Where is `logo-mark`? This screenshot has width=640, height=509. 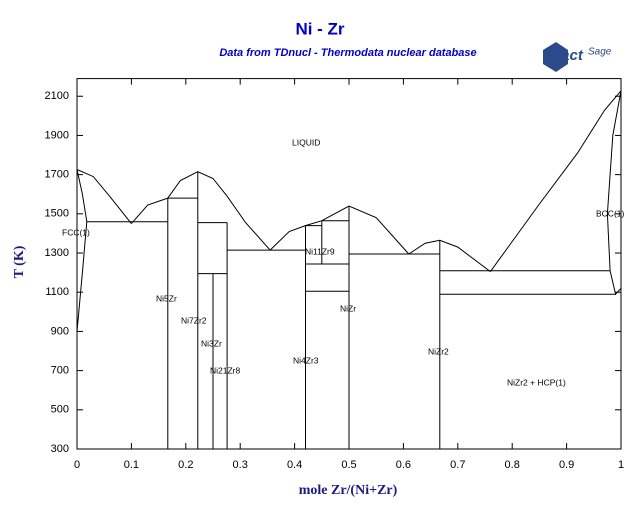 logo-mark is located at coordinates (555, 57).